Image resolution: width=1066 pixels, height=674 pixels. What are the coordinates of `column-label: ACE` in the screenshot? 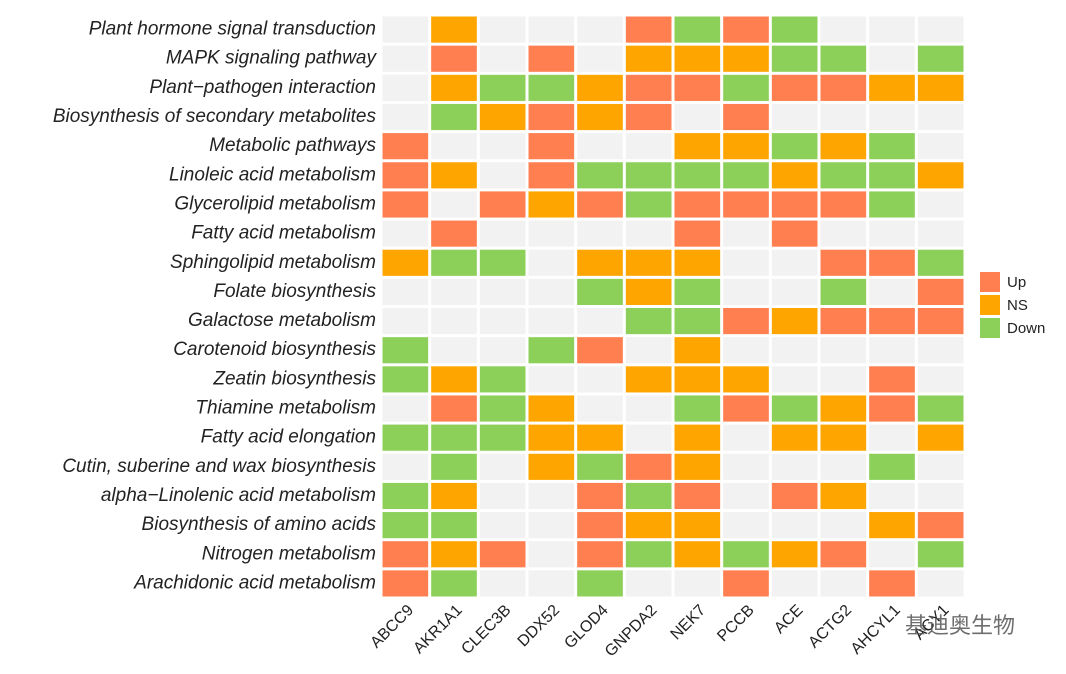 It's located at (788, 619).